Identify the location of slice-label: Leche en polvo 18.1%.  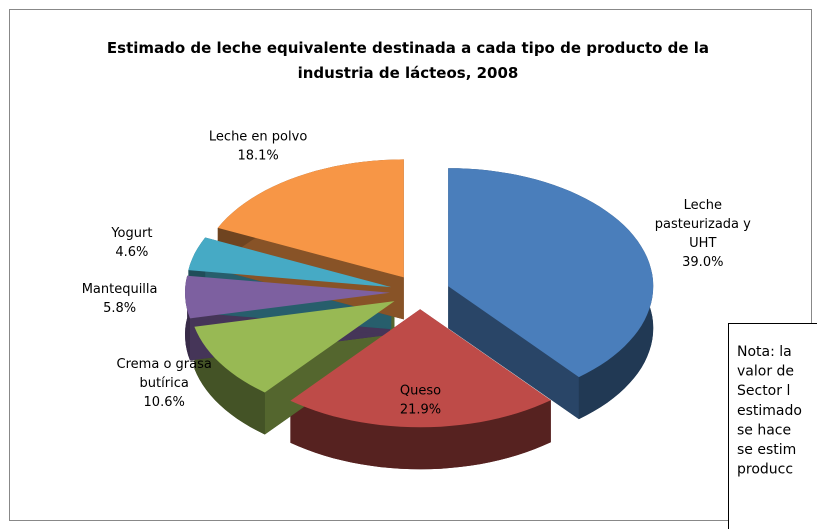
(258, 146).